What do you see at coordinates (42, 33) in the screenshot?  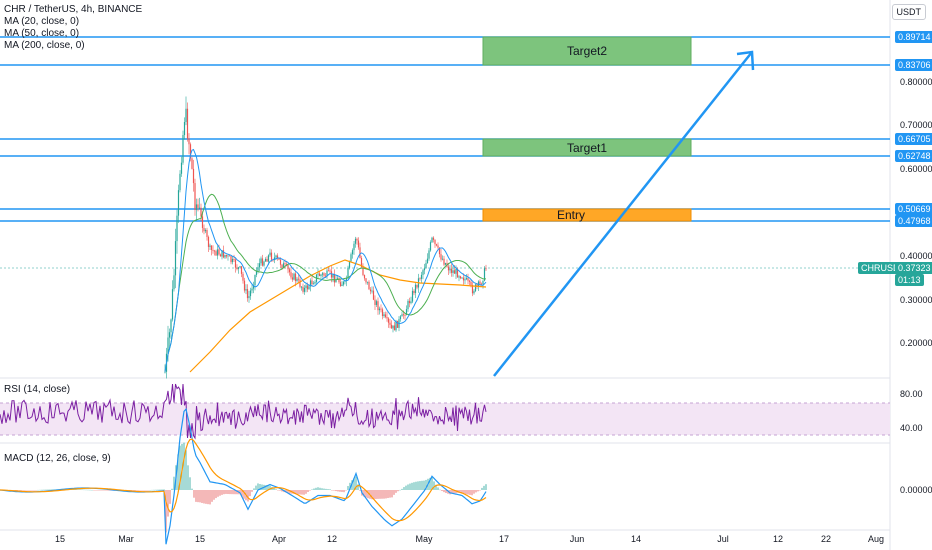 I see `ma50-legend: MA (50, close, 0)` at bounding box center [42, 33].